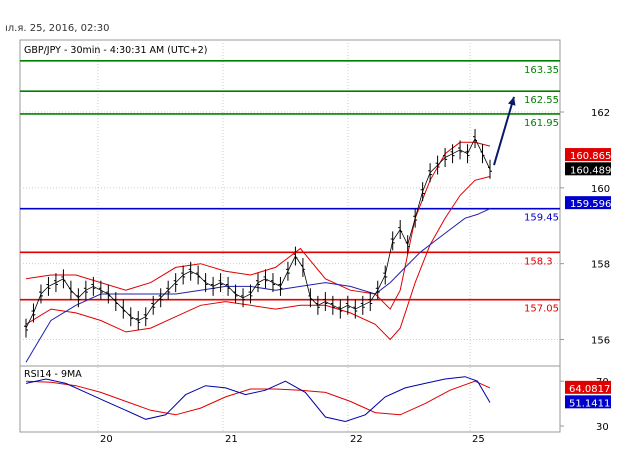 The width and height of the screenshot is (627, 469). Describe the element at coordinates (538, 261) in the screenshot. I see `level-label: 158.3` at that location.